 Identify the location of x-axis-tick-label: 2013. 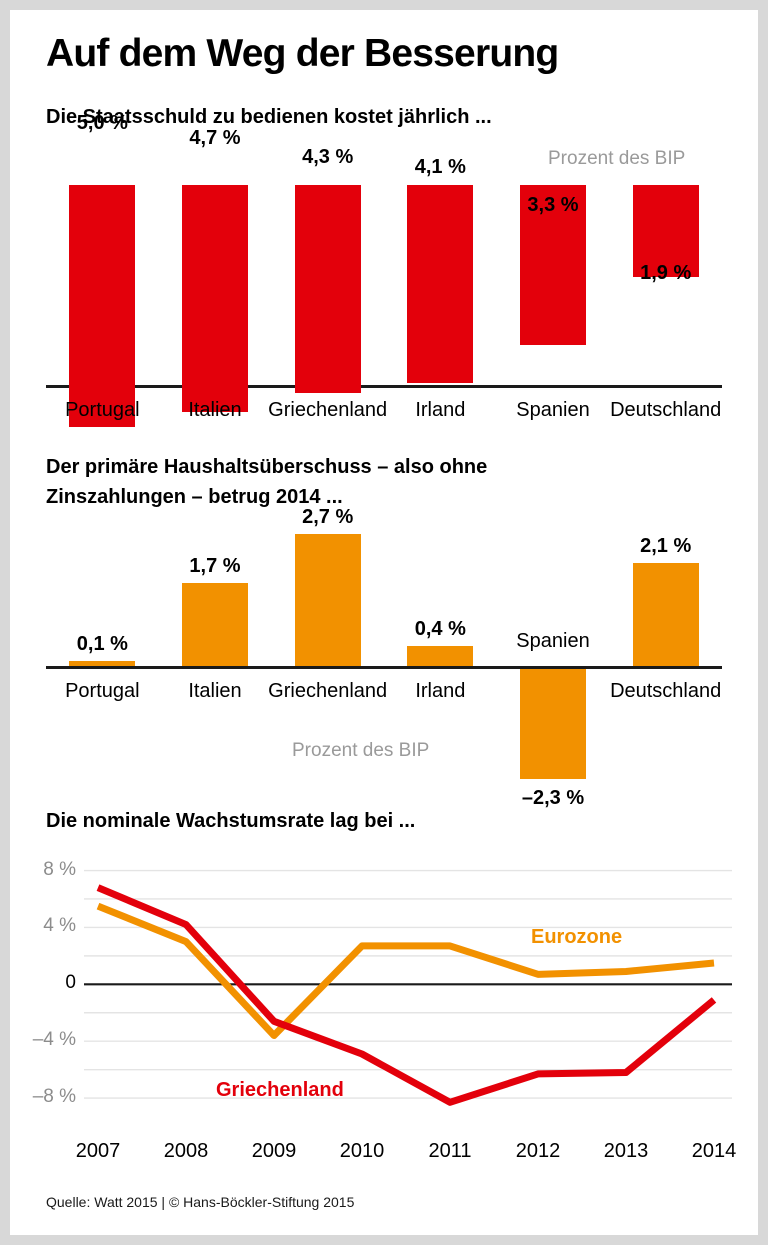
(626, 1151).